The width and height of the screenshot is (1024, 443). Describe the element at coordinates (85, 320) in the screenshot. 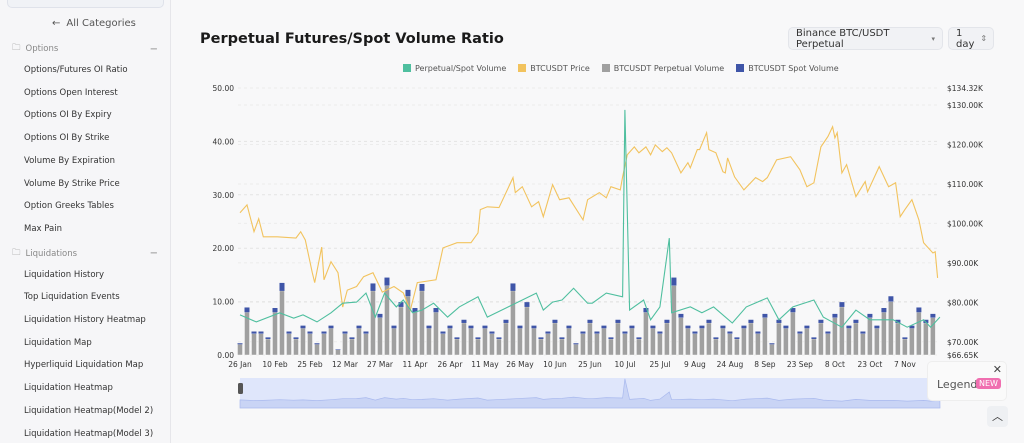

I see `sidebar-item: Liquidation History Heatmap` at that location.